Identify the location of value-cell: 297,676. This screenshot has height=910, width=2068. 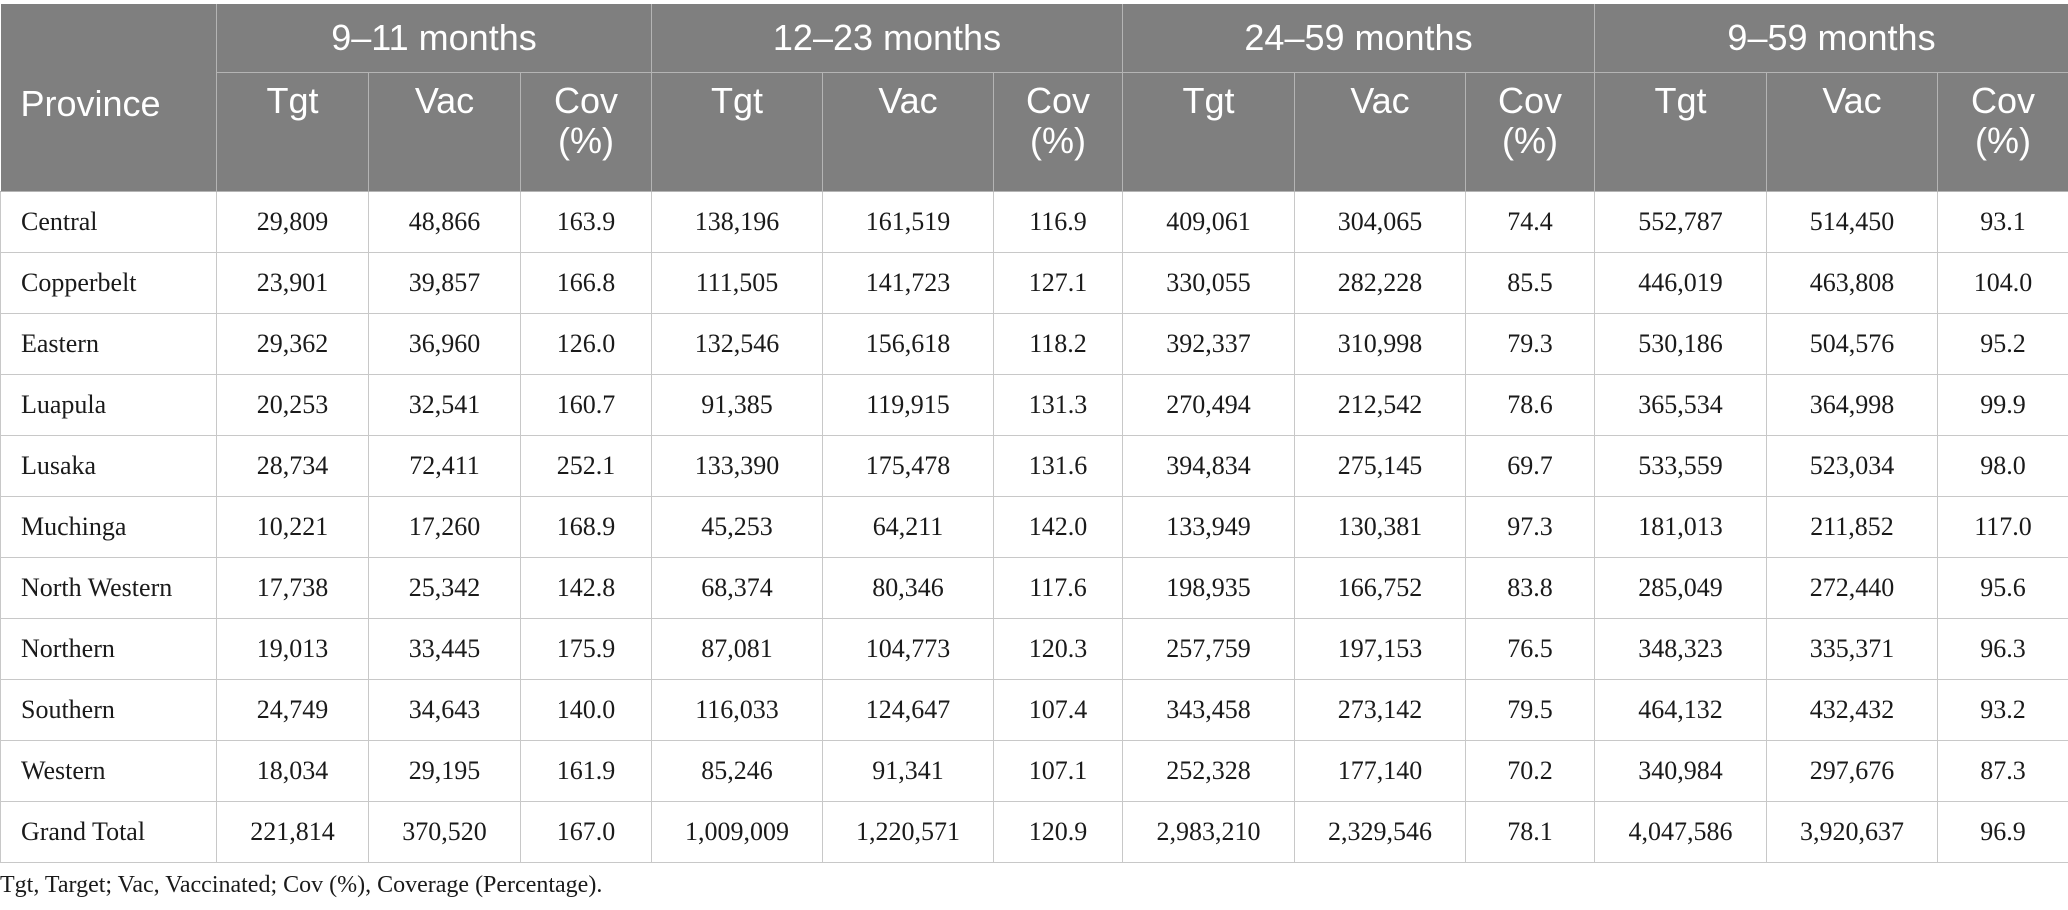
(1852, 771).